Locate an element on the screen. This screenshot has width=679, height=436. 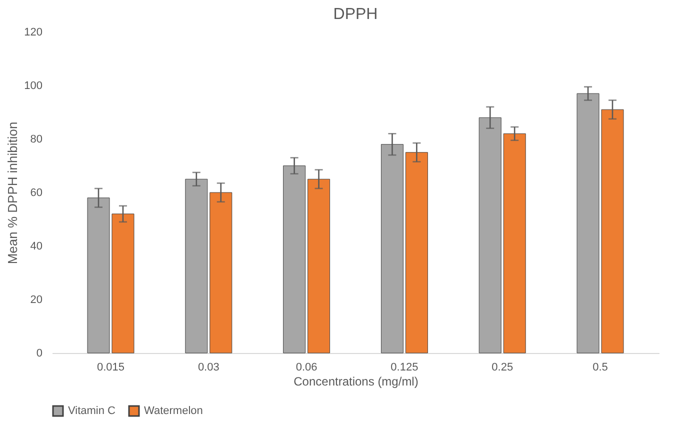
x-tick-label: 0.03 is located at coordinates (209, 368).